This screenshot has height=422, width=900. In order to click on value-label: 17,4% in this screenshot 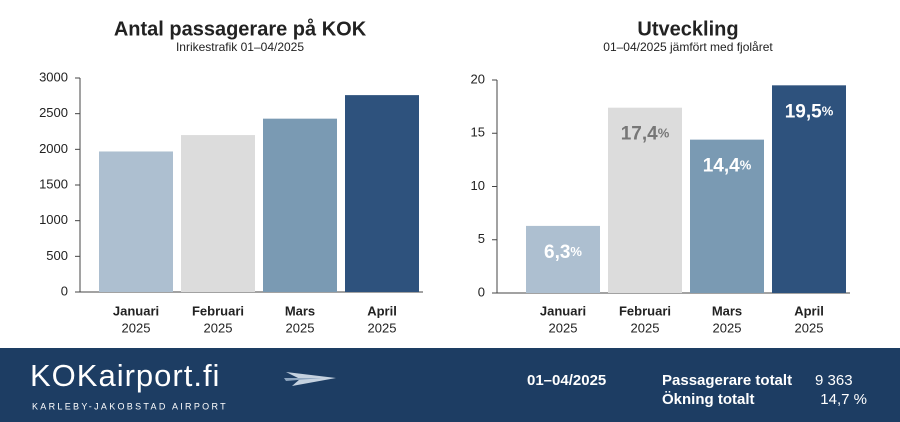, I will do `click(645, 134)`.